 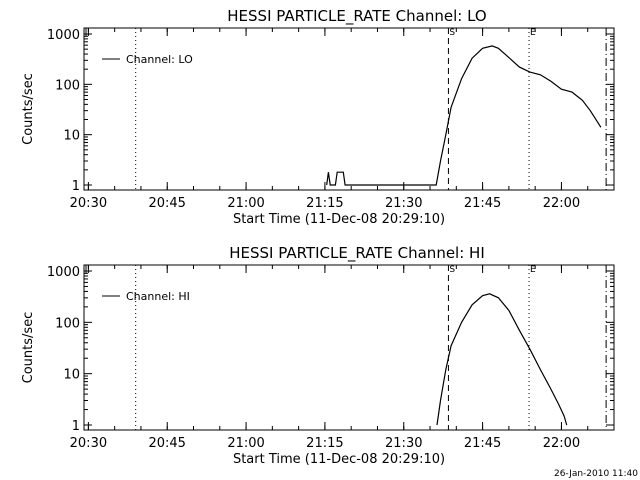 I want to click on chart-title: HESSI PARTICLE_RATE Channel: HI, so click(x=357, y=253).